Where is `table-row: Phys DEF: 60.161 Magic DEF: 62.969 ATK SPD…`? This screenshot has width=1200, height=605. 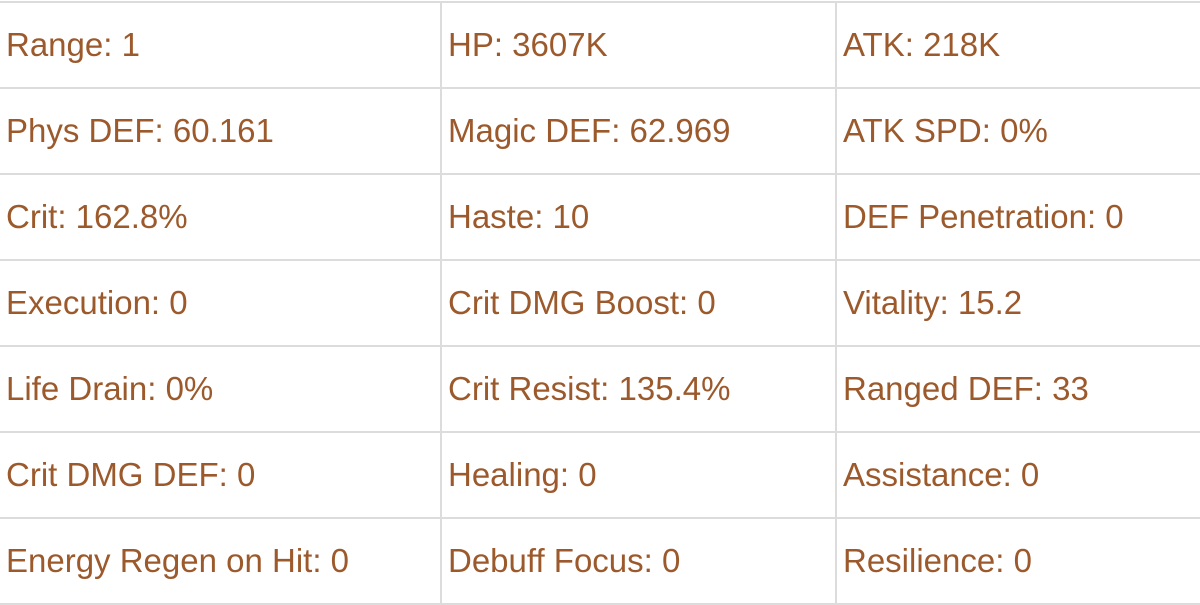 table-row: Phys DEF: 60.161 Magic DEF: 62.969 ATK SPD… is located at coordinates (600, 131).